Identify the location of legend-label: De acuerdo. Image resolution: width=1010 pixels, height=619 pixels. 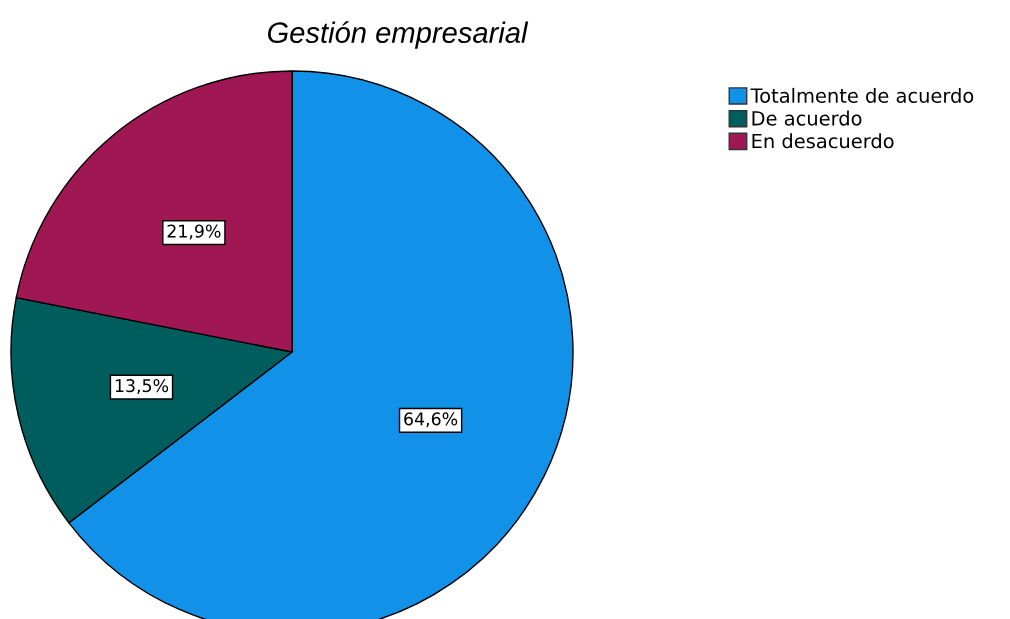
(807, 118).